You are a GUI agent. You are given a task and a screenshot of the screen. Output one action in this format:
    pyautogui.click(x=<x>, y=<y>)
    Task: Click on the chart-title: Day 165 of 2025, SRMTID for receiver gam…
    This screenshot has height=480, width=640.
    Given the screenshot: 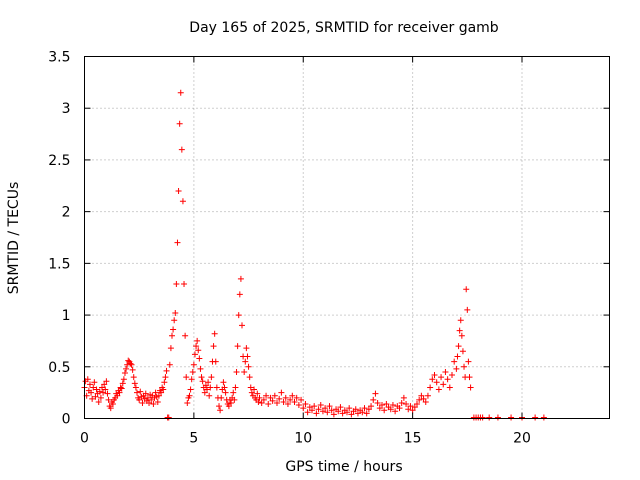 What is the action you would take?
    pyautogui.click(x=344, y=28)
    